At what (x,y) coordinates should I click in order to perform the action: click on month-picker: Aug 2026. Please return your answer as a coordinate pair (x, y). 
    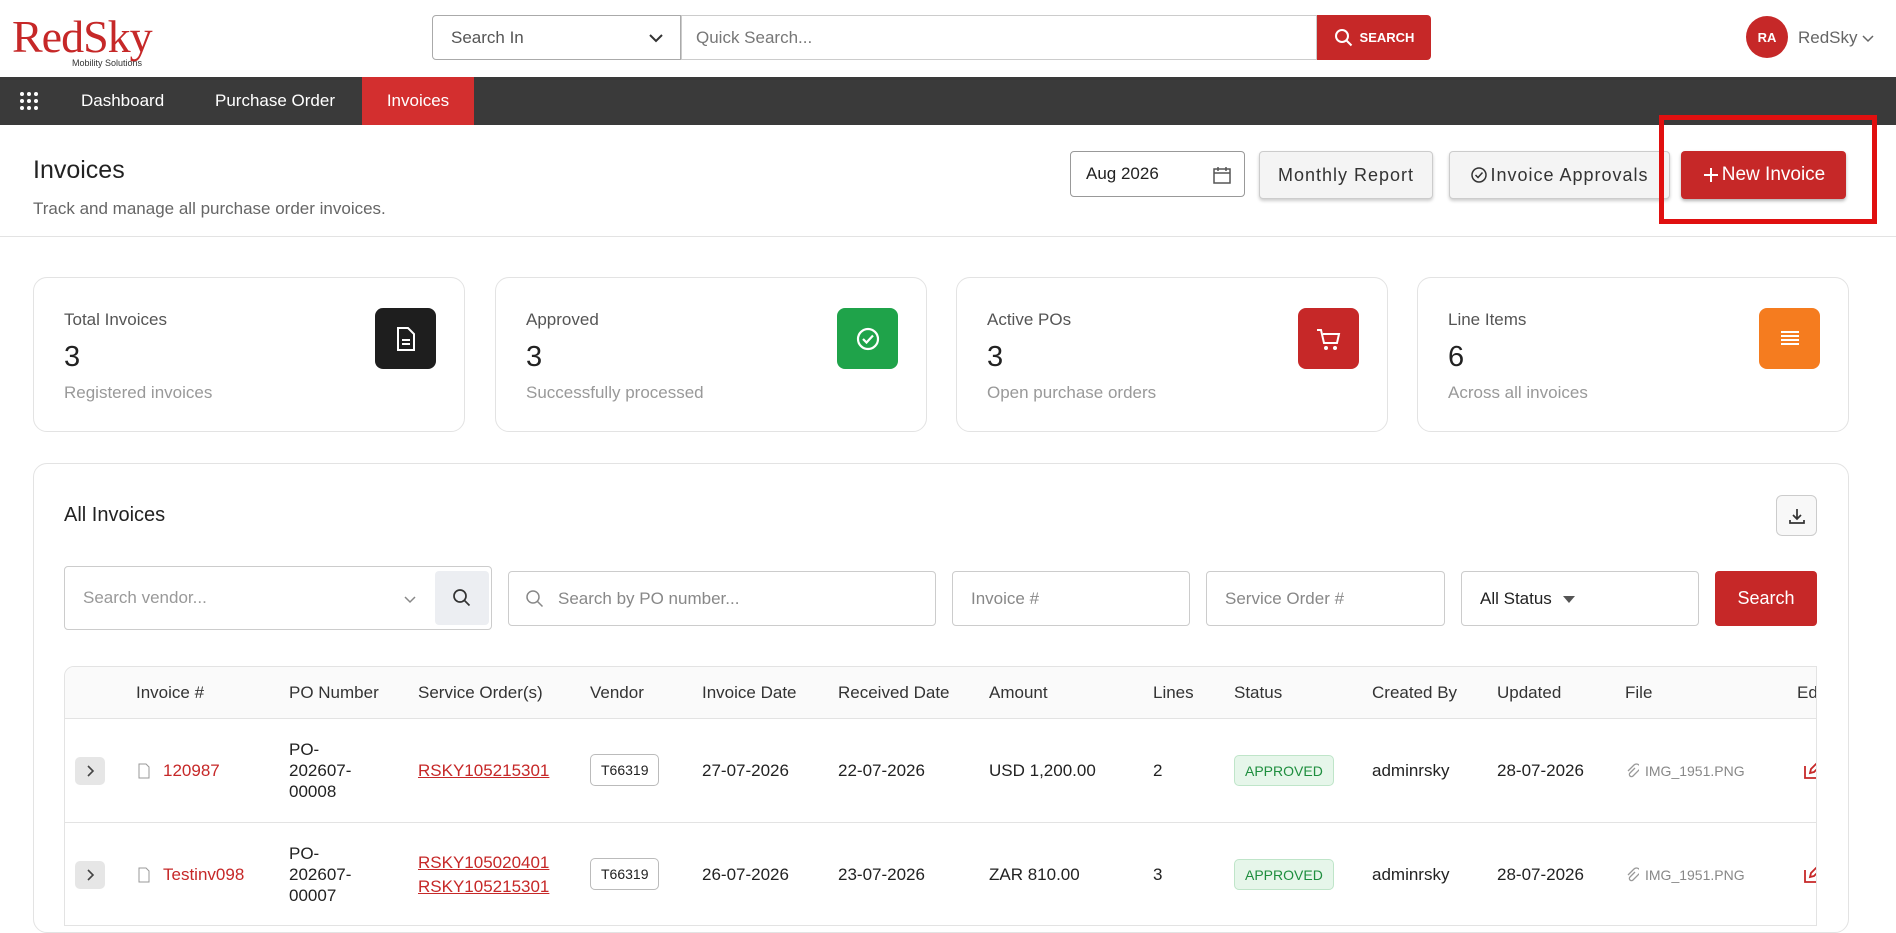
    Looking at the image, I should click on (1157, 174).